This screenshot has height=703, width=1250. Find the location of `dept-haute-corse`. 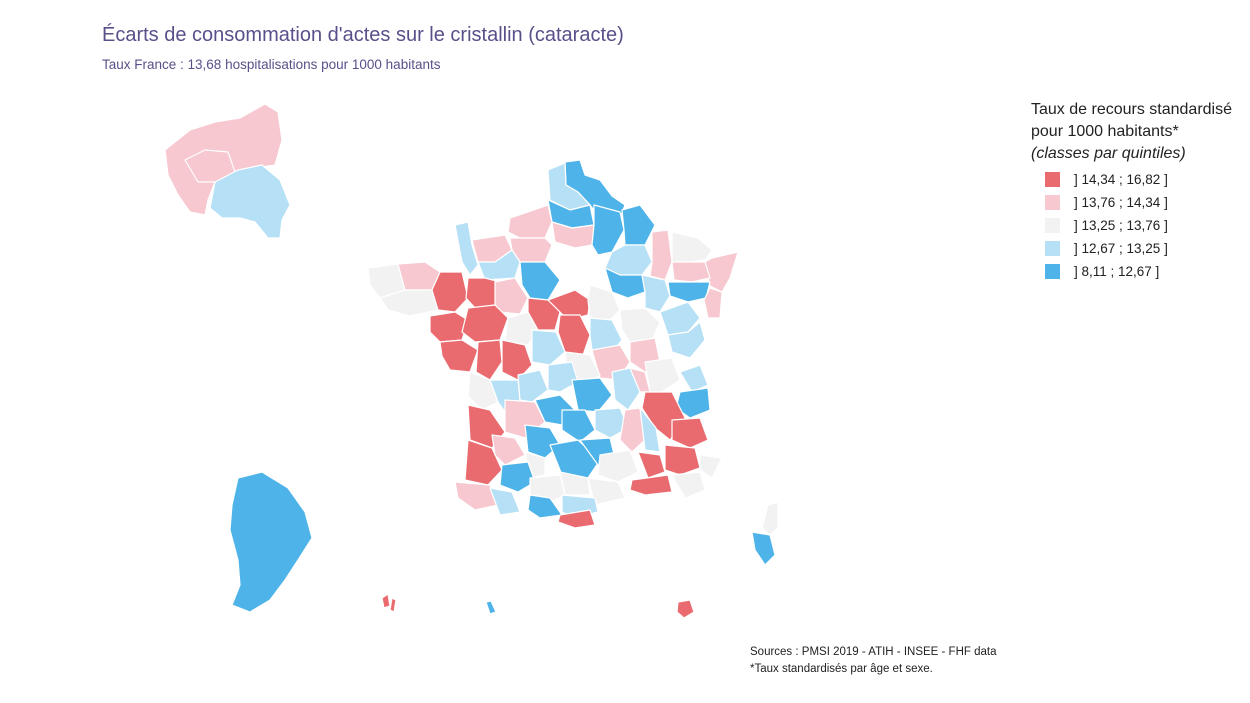

dept-haute-corse is located at coordinates (770, 518).